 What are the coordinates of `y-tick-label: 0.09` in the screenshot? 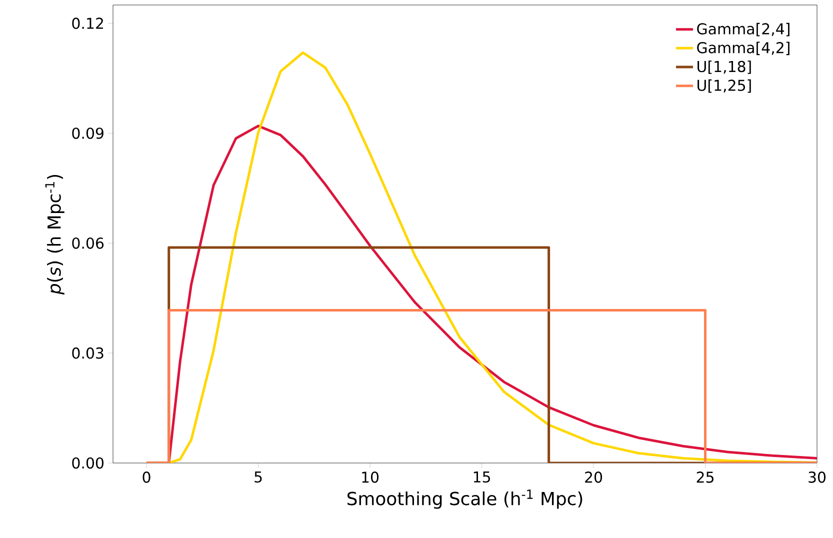 It's located at (88, 133).